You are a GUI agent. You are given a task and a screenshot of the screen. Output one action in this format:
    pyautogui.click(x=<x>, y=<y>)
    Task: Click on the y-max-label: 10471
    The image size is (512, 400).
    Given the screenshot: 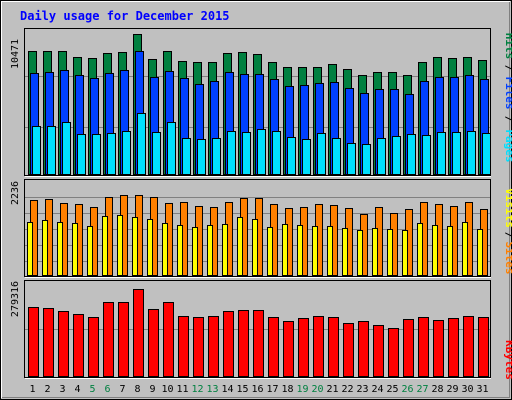 What is the action you would take?
    pyautogui.click(x=15, y=54)
    